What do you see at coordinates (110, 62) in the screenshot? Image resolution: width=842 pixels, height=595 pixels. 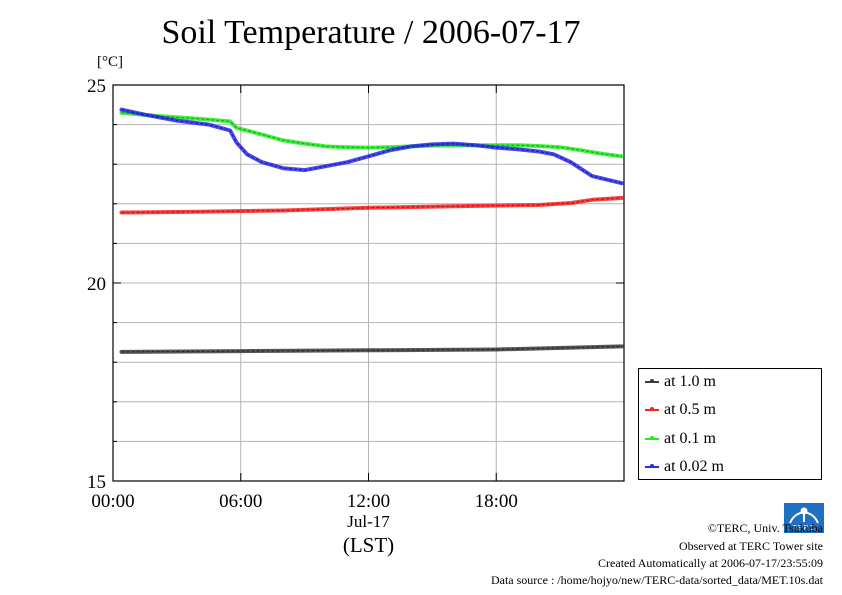 I see `y-axis-unit-label: [°C]` at bounding box center [110, 62].